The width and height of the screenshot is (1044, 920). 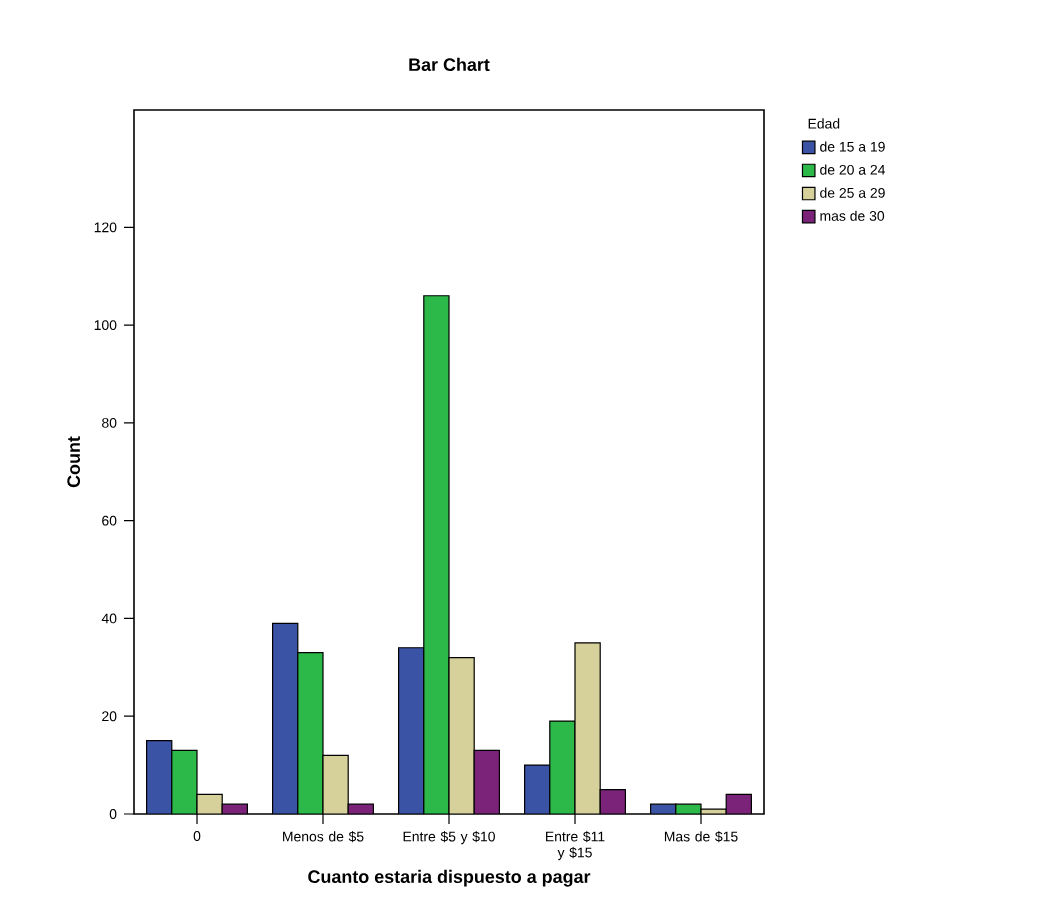 I want to click on y-axis-title: Count, so click(x=74, y=462).